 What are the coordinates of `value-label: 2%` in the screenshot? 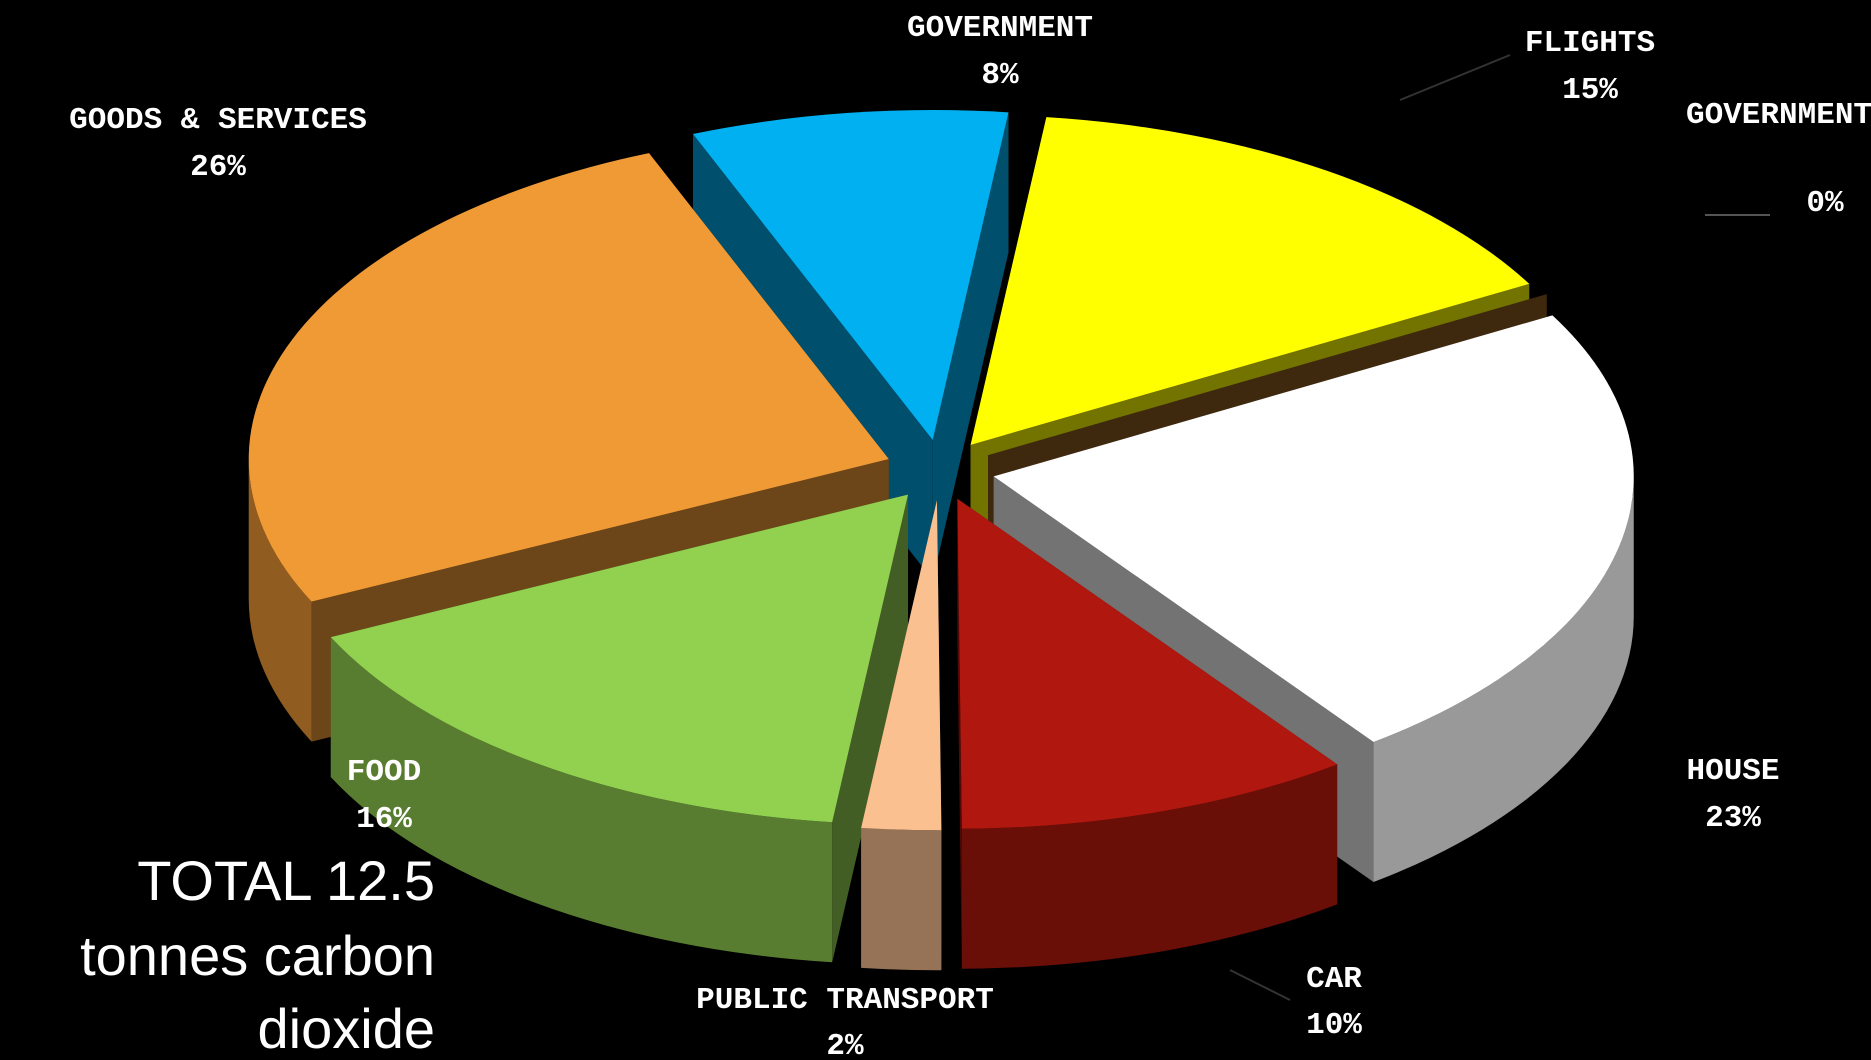 It's located at (845, 1044).